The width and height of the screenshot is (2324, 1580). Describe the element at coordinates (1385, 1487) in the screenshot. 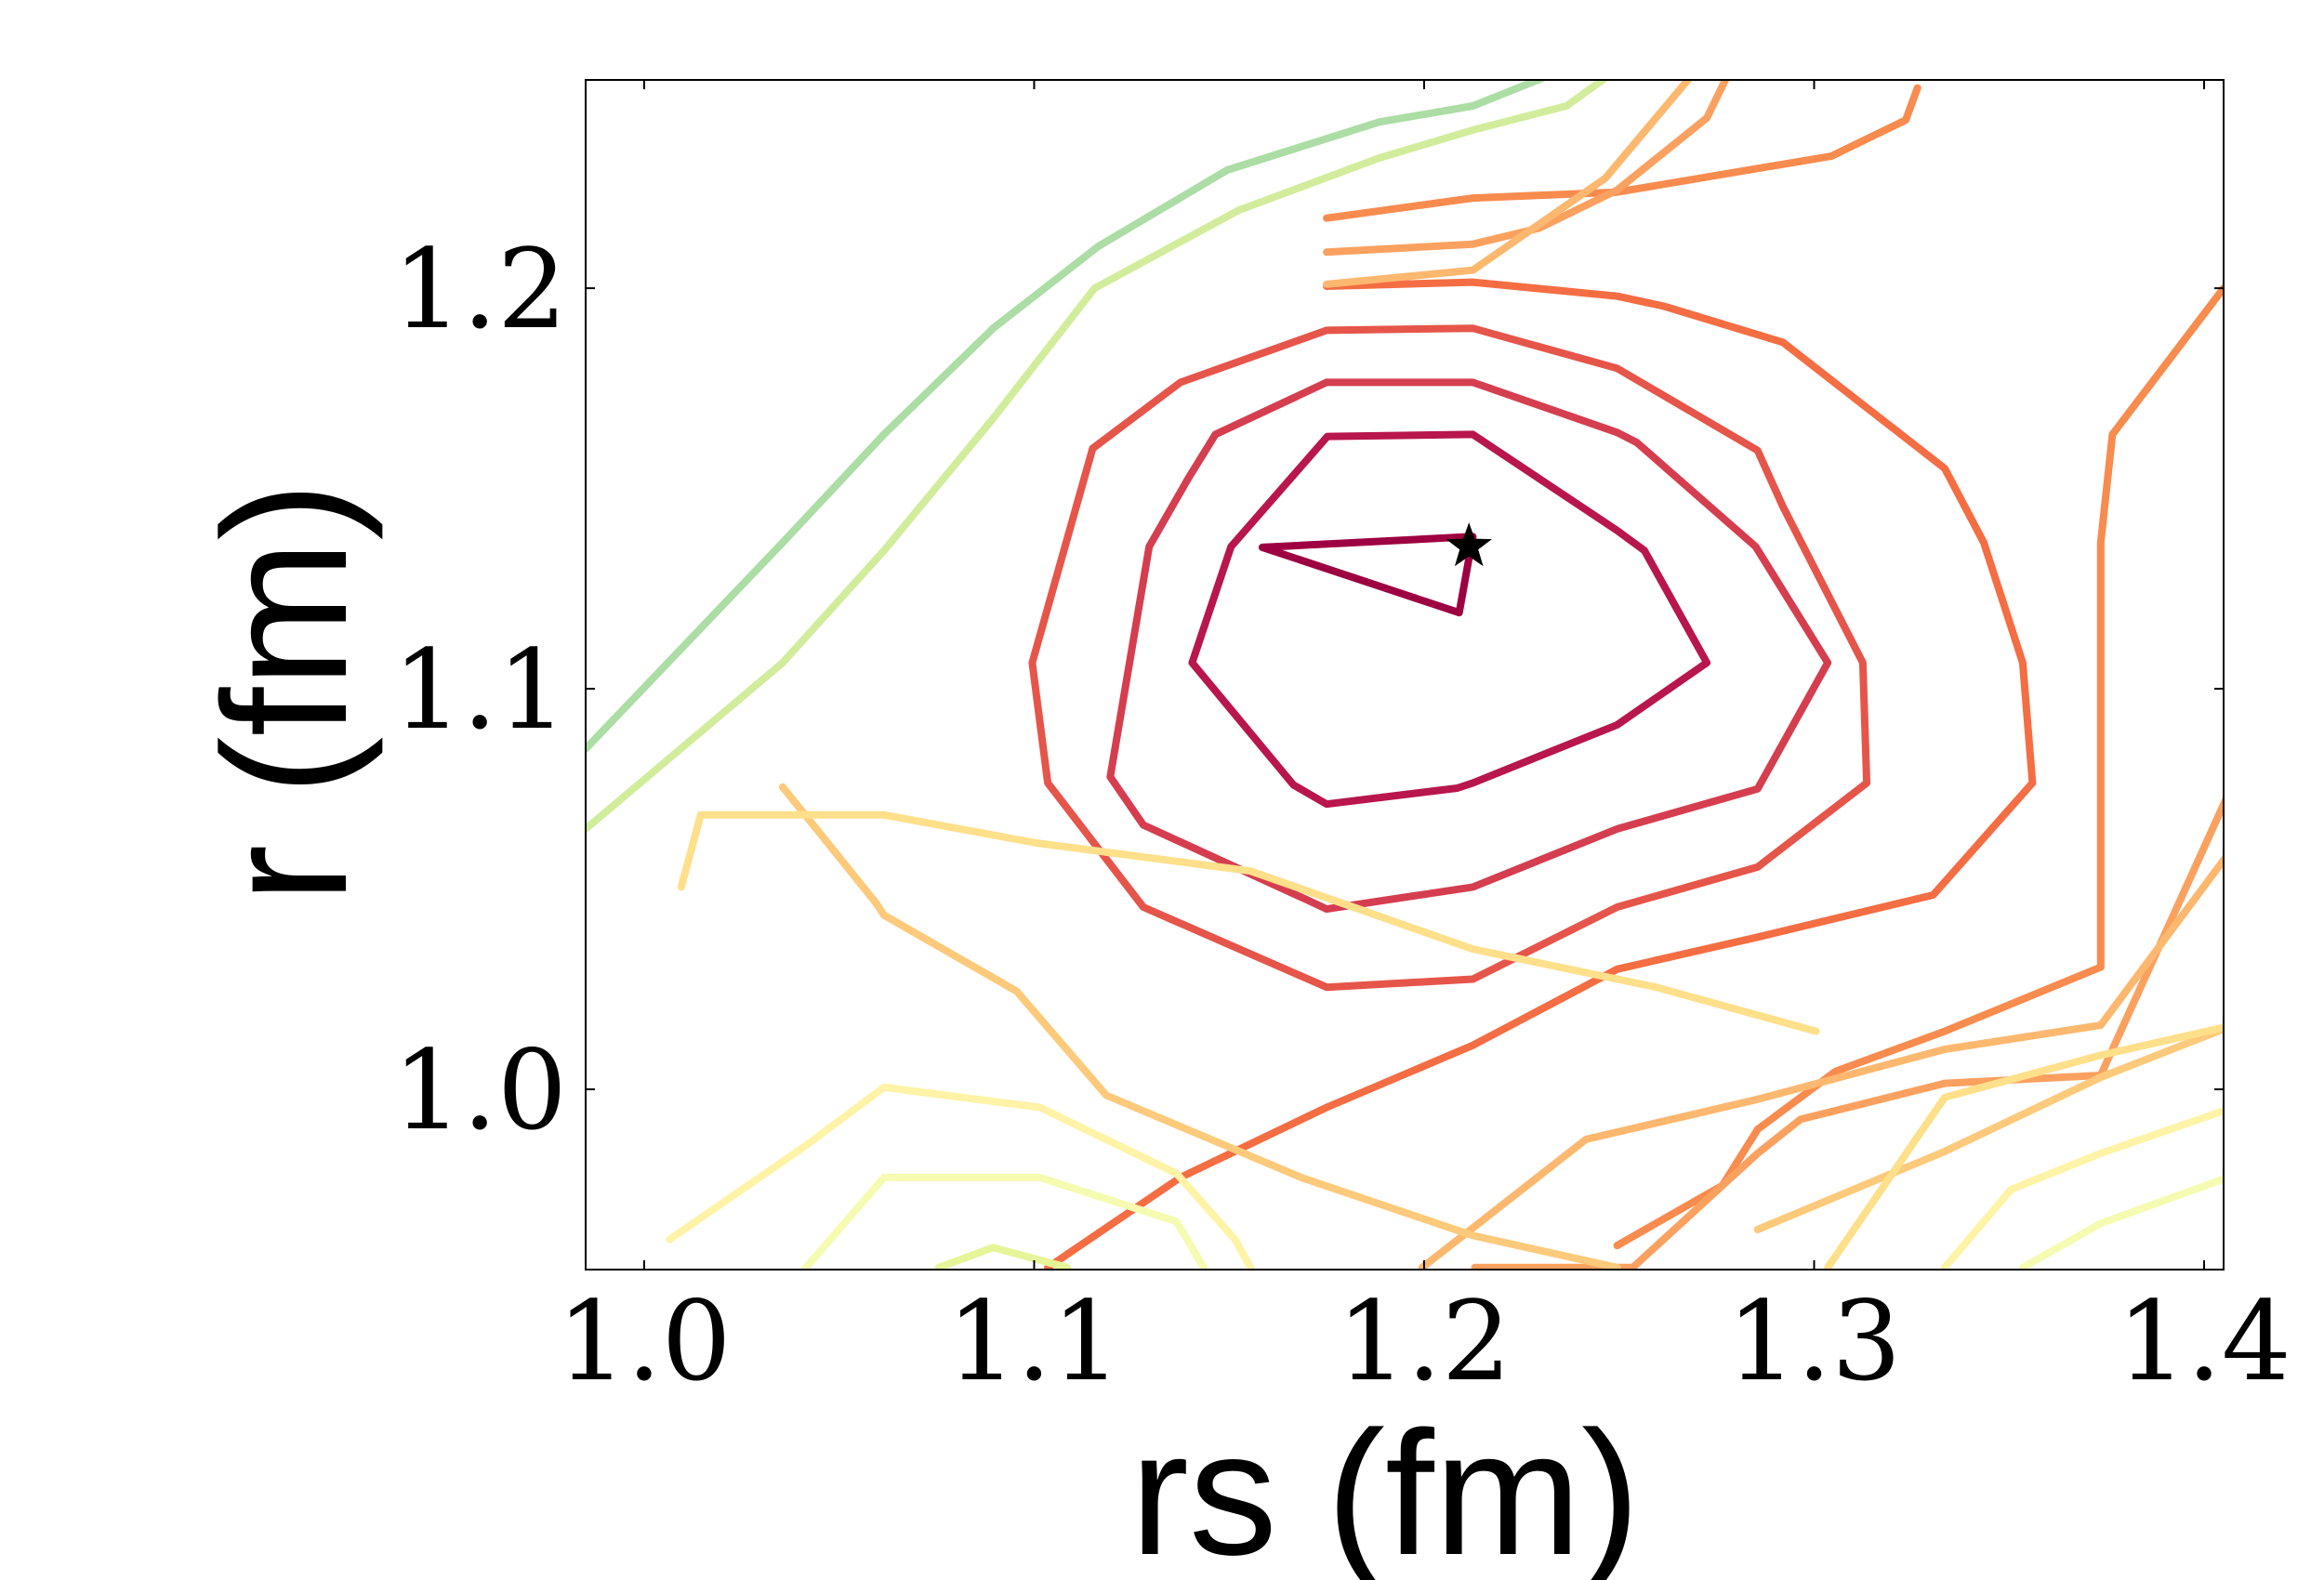

I see `x-axis-label: rs (fm)` at that location.